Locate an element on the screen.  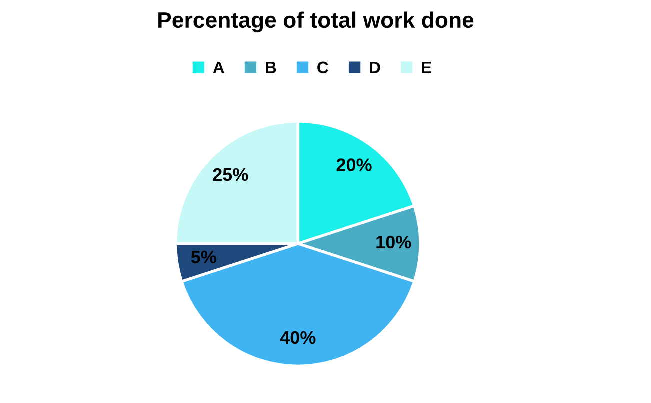
chart-title: Percentage of total work done is located at coordinates (316, 22).